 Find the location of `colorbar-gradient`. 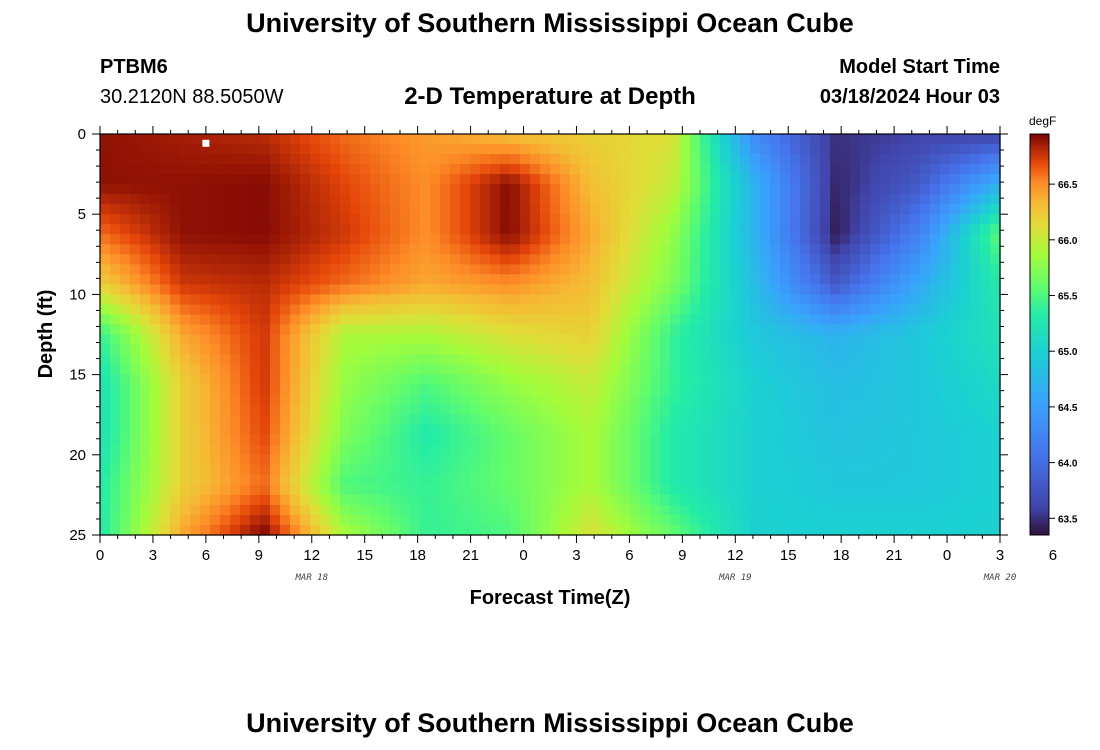

colorbar-gradient is located at coordinates (1039, 334).